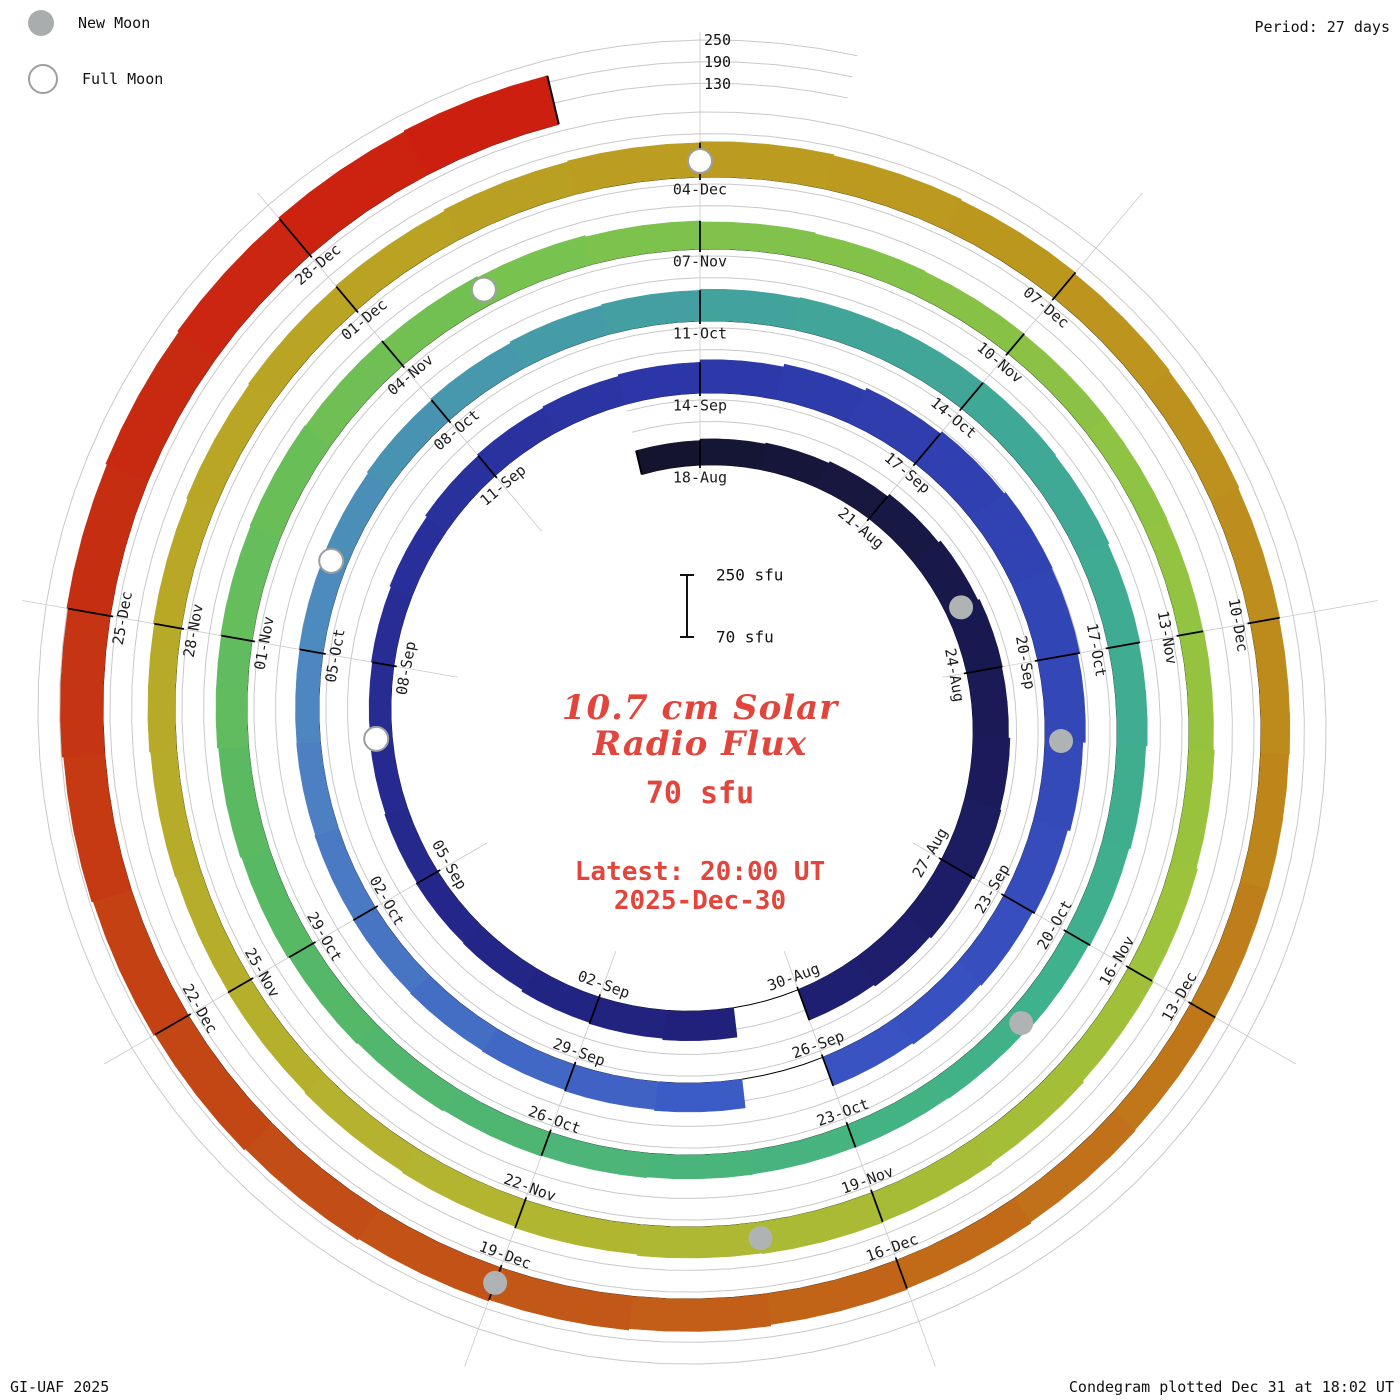 The width and height of the screenshot is (1400, 1400). I want to click on new-moon-label: New Moon, so click(114, 23).